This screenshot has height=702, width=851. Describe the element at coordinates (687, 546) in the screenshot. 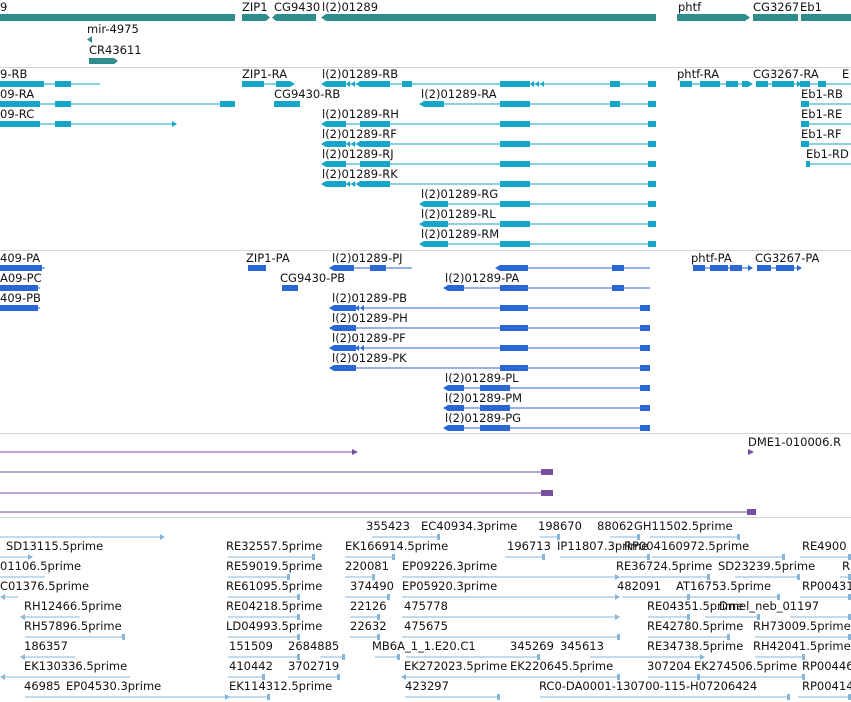

I see `est-label: RP004160972.5prime` at that location.